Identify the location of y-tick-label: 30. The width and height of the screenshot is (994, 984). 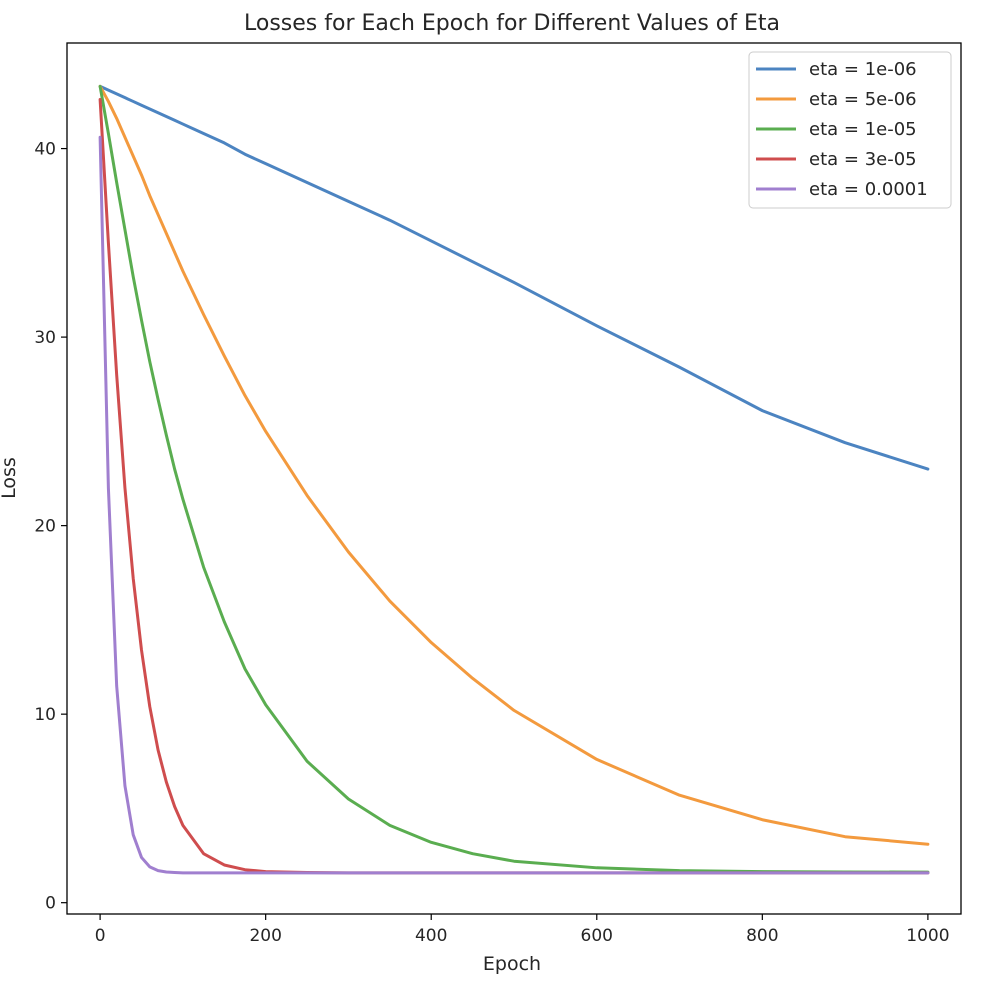
(45, 338).